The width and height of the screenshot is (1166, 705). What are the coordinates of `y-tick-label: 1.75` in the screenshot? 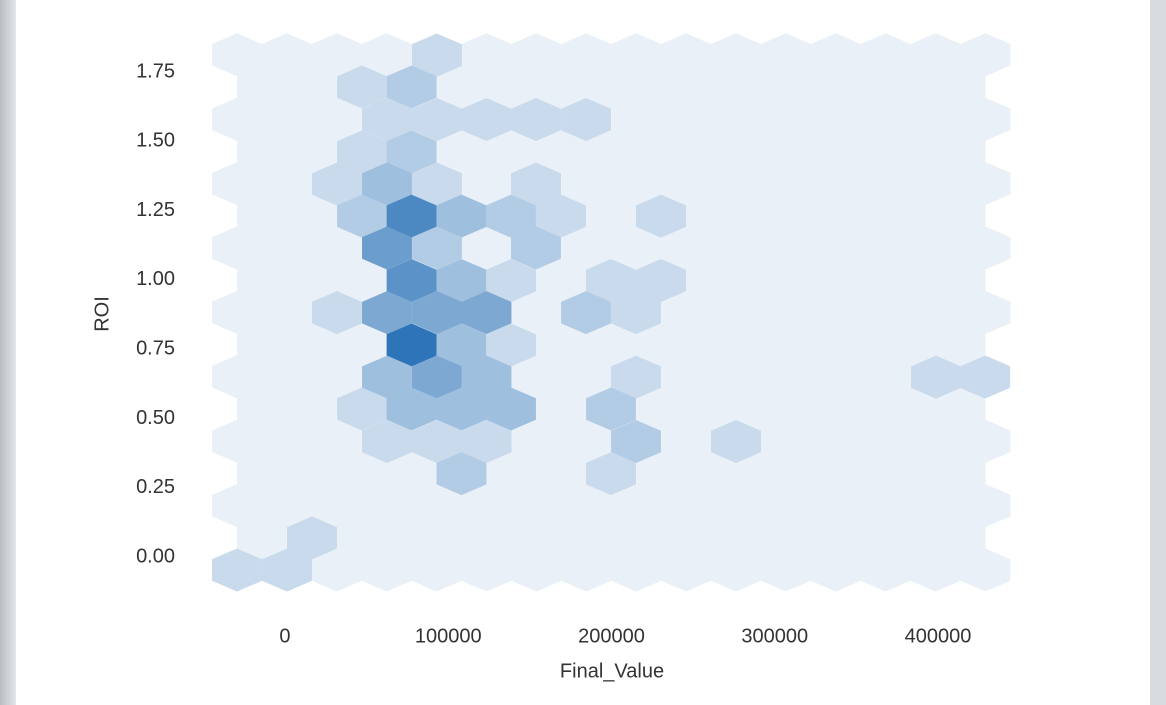 It's located at (155, 71).